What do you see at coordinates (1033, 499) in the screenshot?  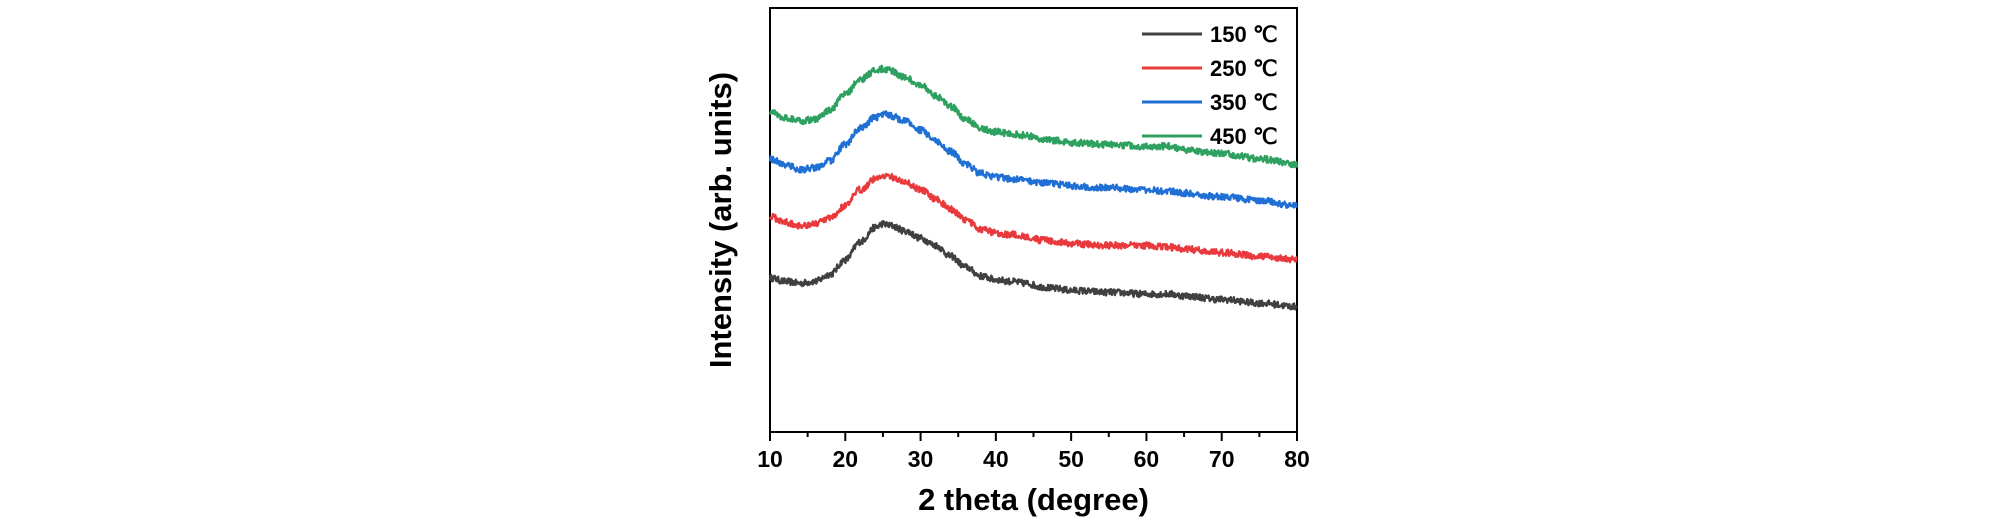 I see `x-axis-title: 2 theta (degree)` at bounding box center [1033, 499].